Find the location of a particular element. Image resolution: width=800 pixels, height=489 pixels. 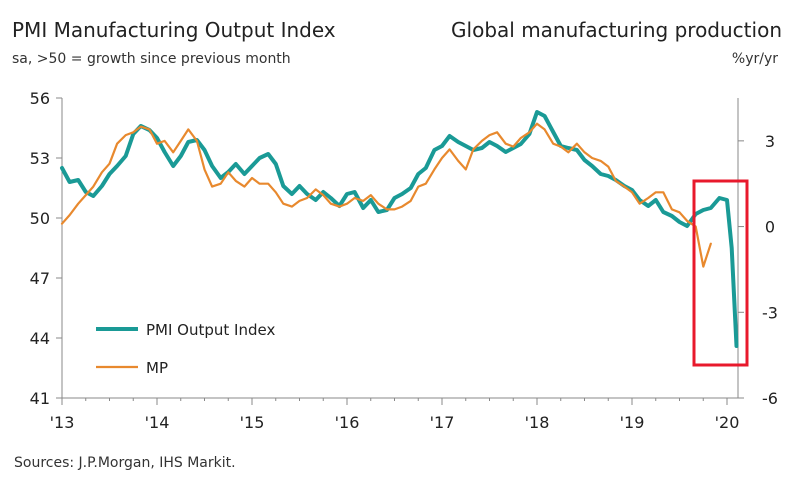

right-tick-label: -3 is located at coordinates (770, 312).